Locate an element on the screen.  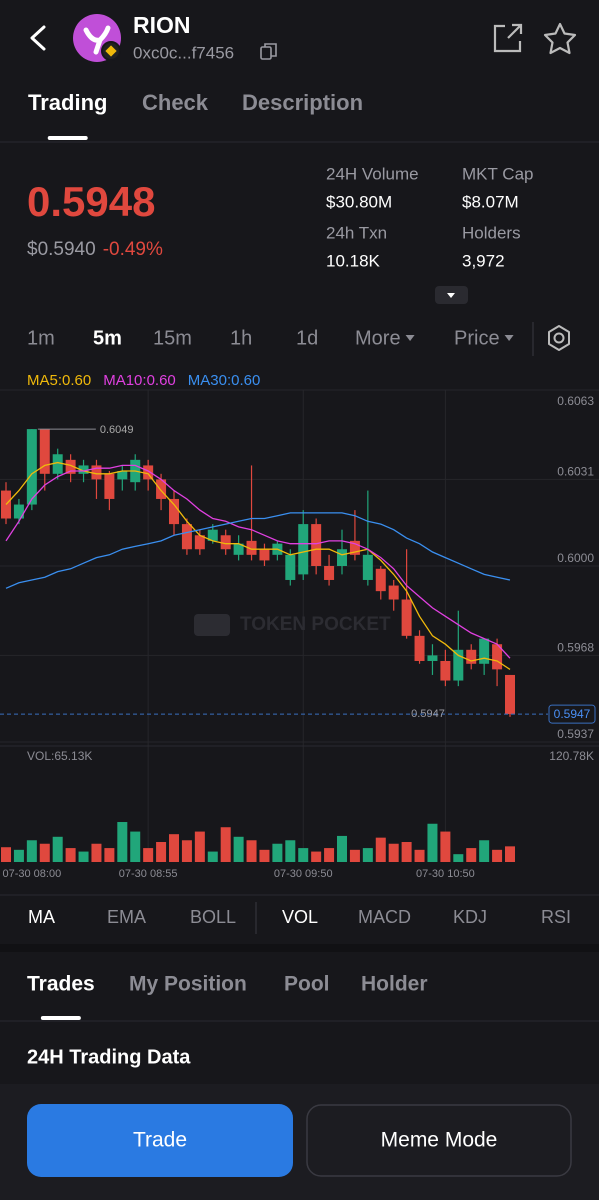
tab: Check is located at coordinates (175, 102).